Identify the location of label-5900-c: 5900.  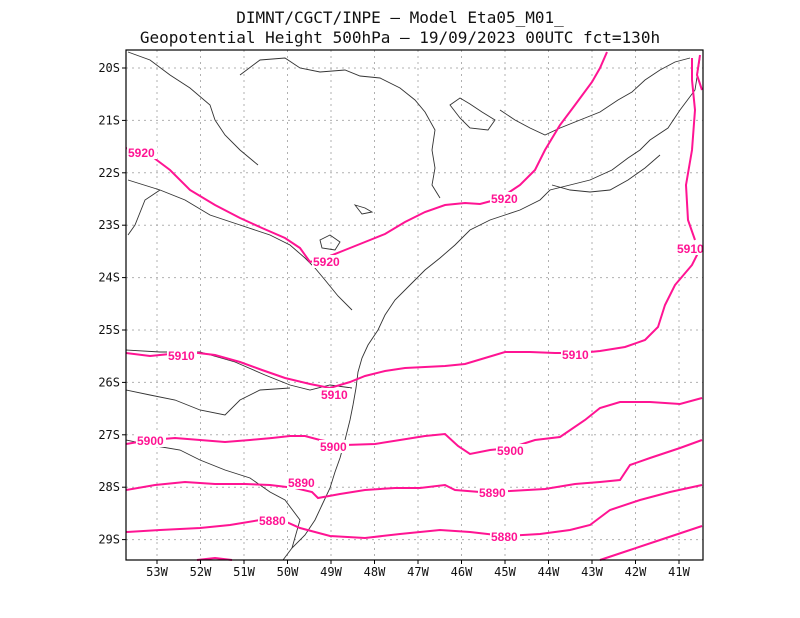
(510, 451).